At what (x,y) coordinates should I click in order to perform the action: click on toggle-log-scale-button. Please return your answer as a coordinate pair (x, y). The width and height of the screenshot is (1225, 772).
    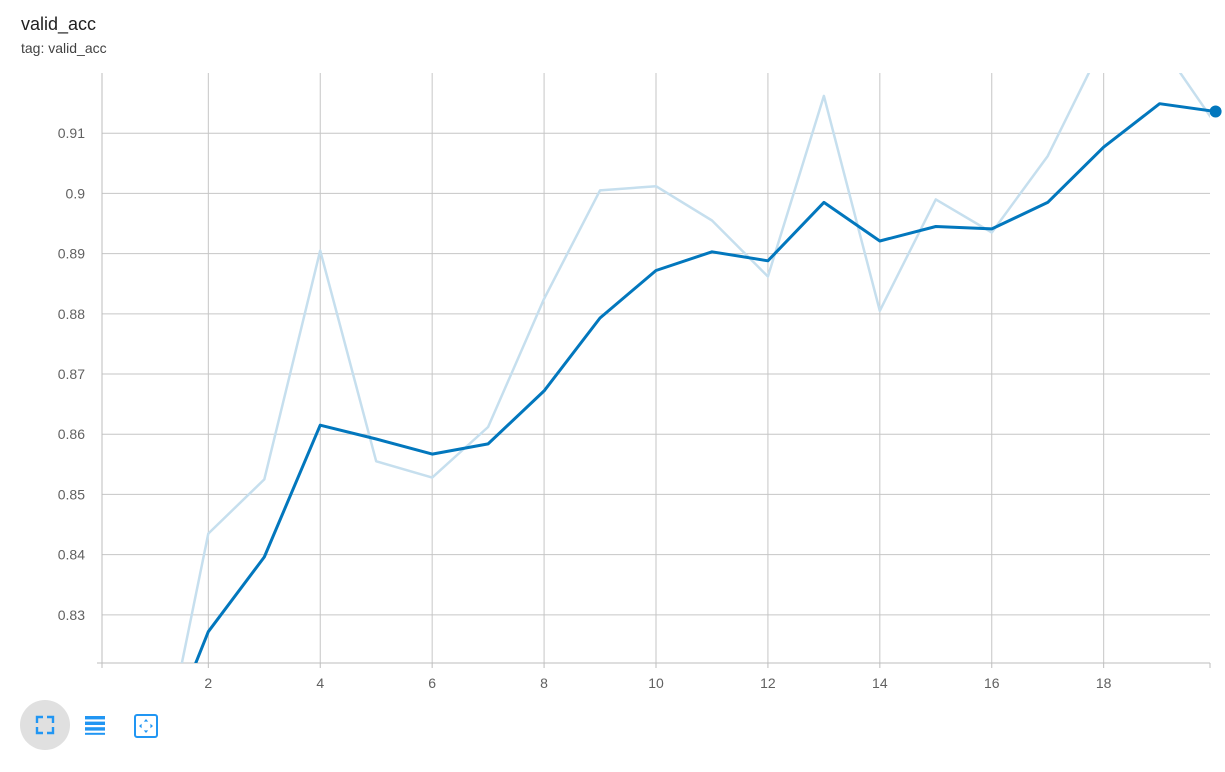
    Looking at the image, I should click on (95, 725).